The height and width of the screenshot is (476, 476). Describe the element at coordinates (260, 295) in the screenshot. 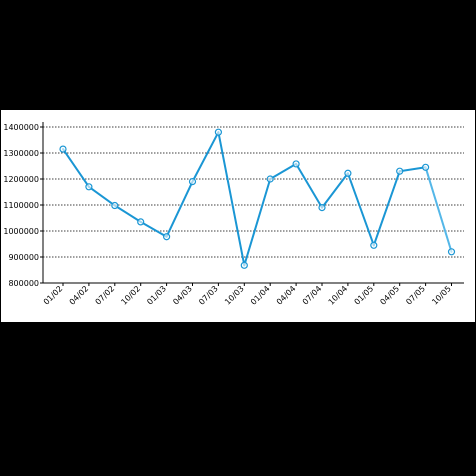

I see `x-tick-label: 01/04` at that location.